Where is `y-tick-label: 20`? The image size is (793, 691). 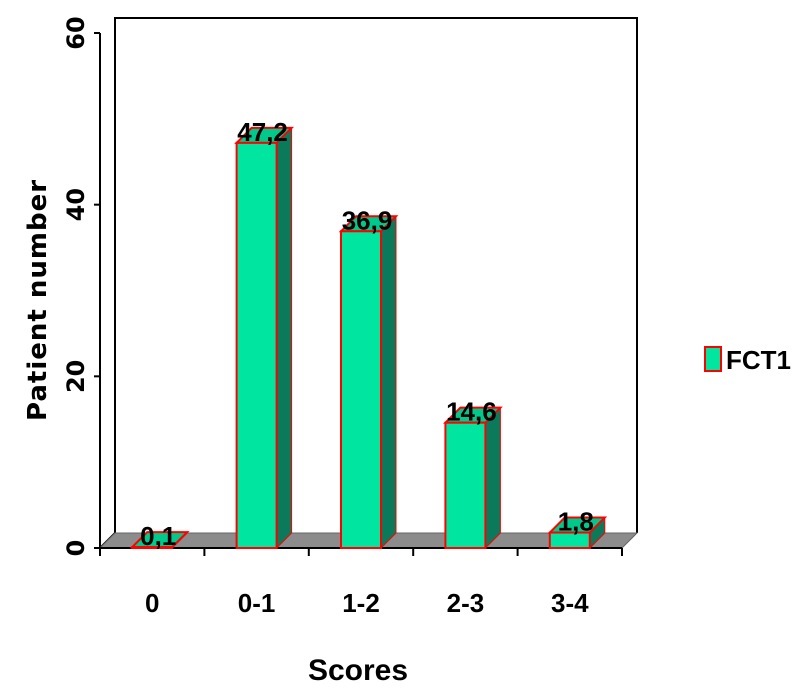 y-tick-label: 20 is located at coordinates (76, 376).